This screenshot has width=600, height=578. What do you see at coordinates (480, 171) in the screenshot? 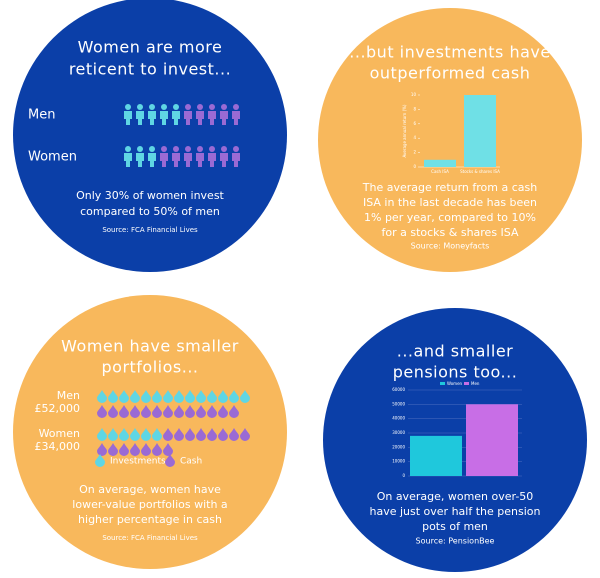
I see `x-tick-label: Stocks & shares ISA` at bounding box center [480, 171].